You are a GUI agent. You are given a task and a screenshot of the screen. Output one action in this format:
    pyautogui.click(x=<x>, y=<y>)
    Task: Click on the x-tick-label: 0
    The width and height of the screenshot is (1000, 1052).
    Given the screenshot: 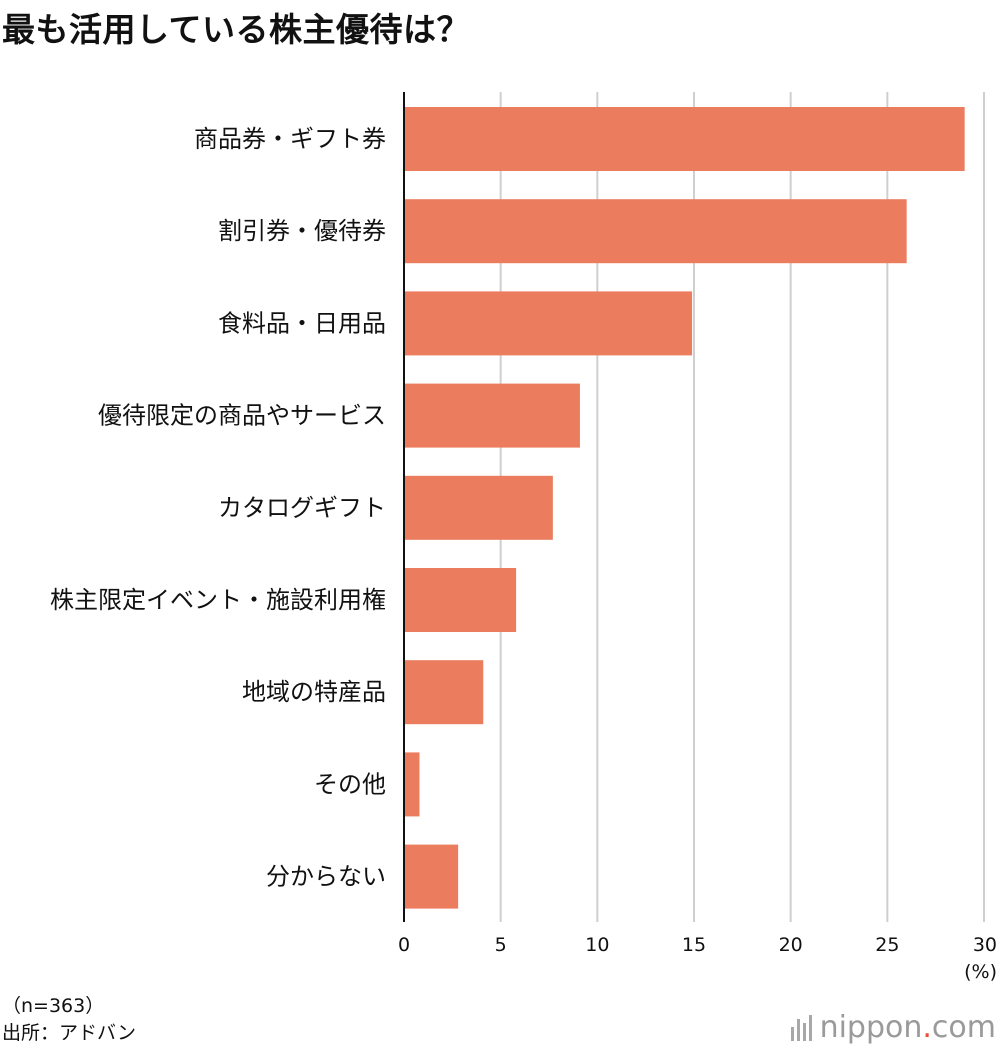 What is the action you would take?
    pyautogui.click(x=404, y=945)
    